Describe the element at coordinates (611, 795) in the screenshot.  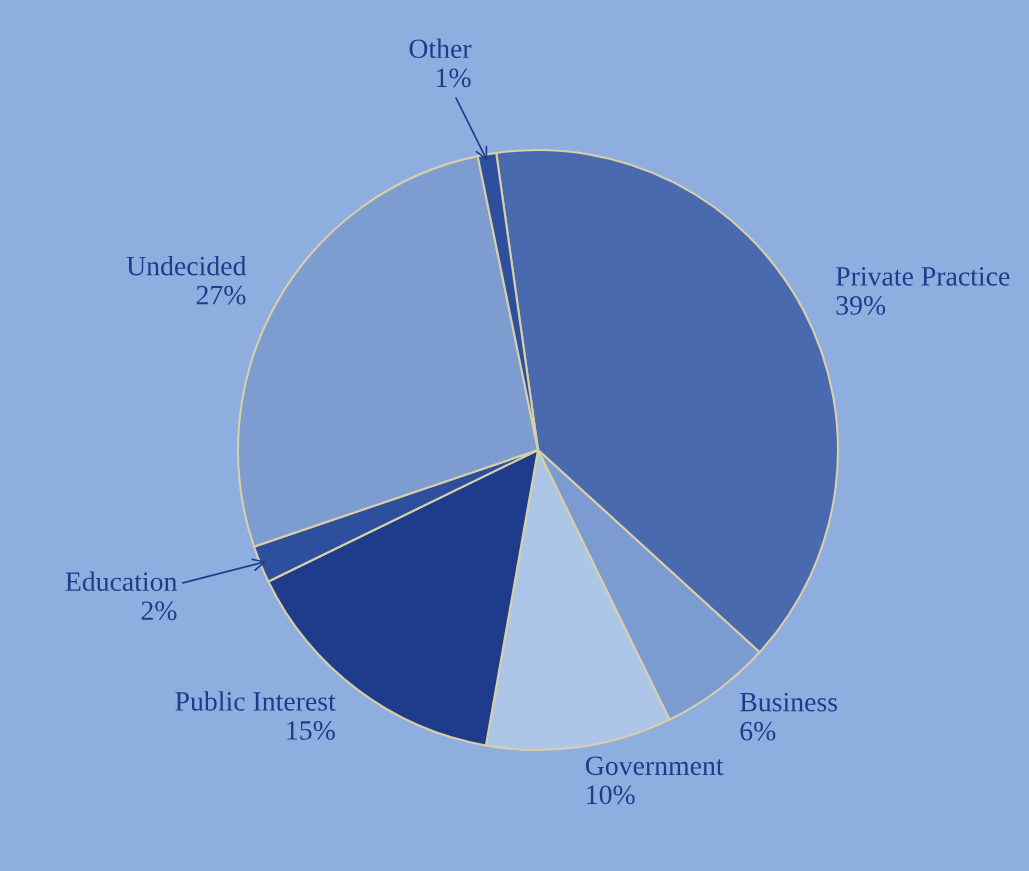
I see `data-label: 10%` at that location.